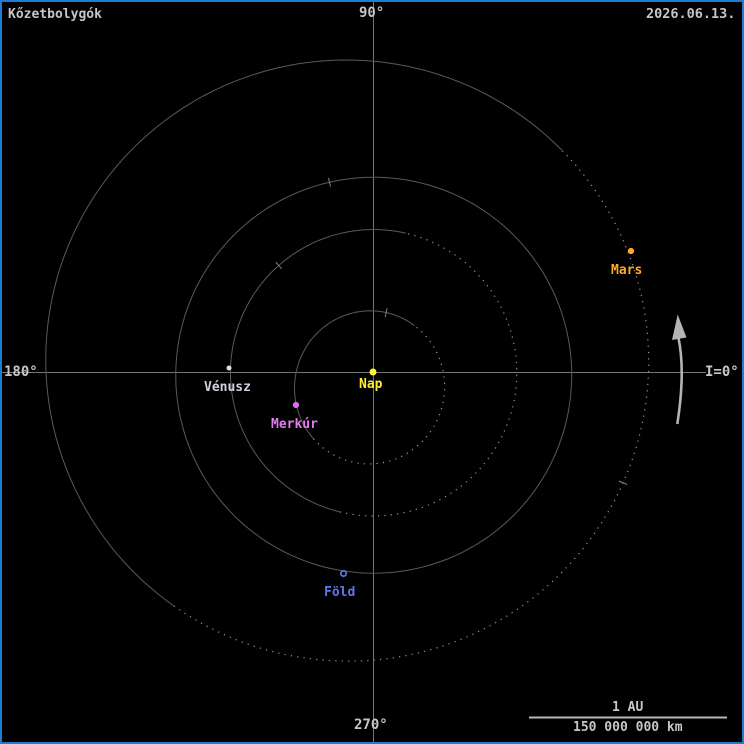 The width and height of the screenshot is (744, 744). I want to click on planet-label-merkur: Merkúr, so click(294, 424).